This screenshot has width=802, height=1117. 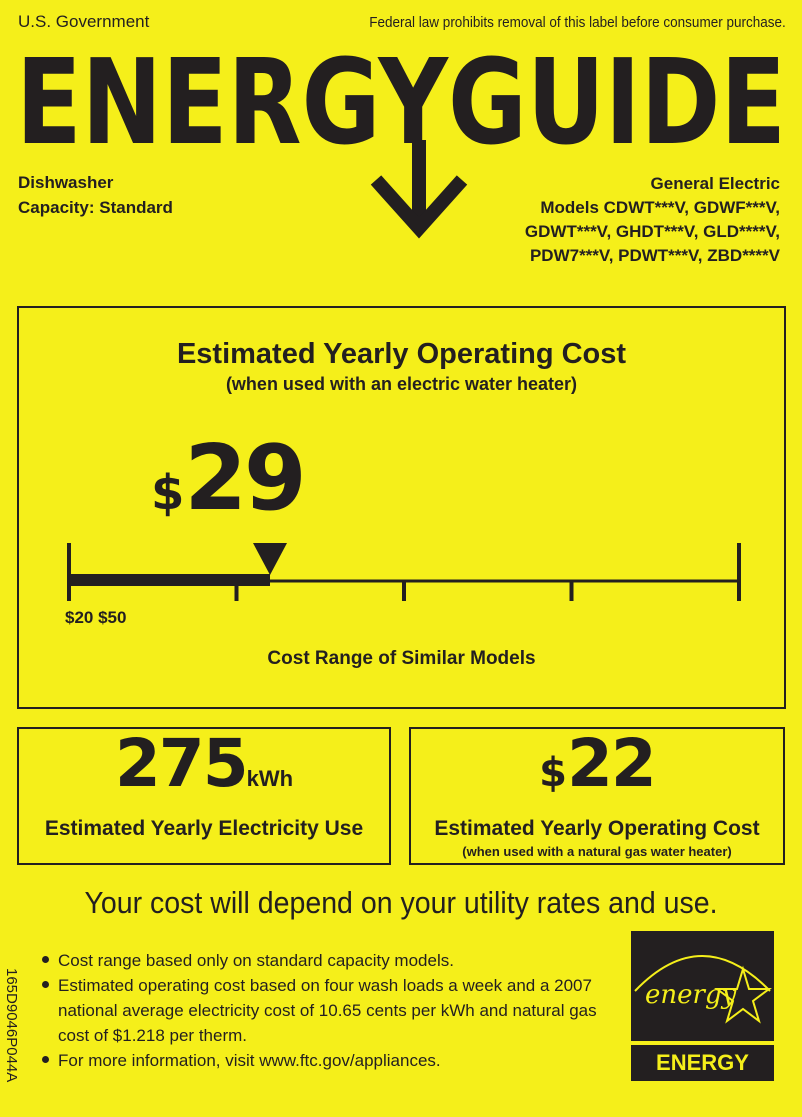 What do you see at coordinates (96, 617) in the screenshot?
I see `range-label: $20 $50` at bounding box center [96, 617].